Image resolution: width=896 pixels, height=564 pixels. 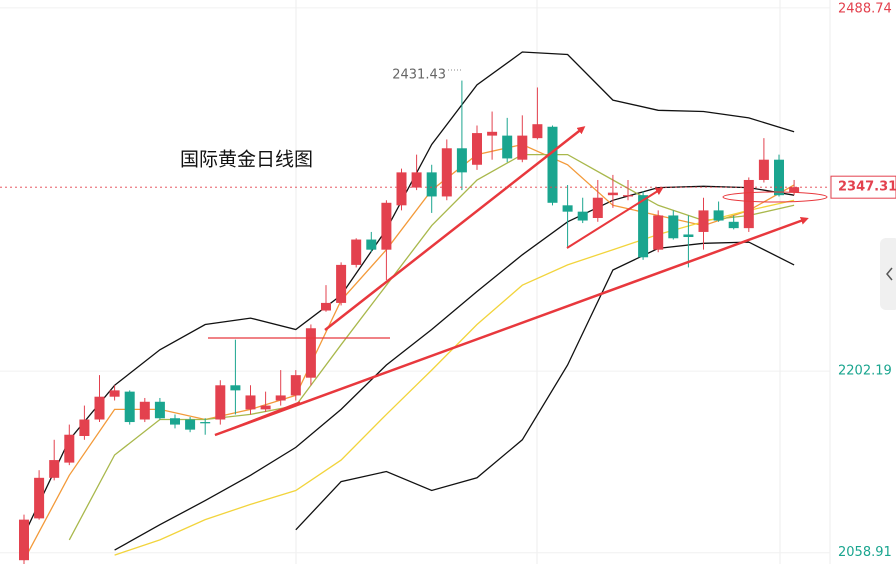 I want to click on y-tick-label: 2202.19, so click(x=865, y=371).